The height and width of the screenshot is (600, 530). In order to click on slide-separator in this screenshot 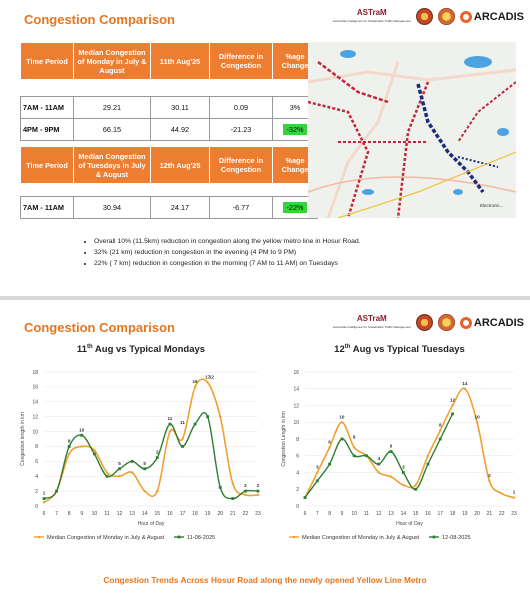, I will do `click(265, 298)`.